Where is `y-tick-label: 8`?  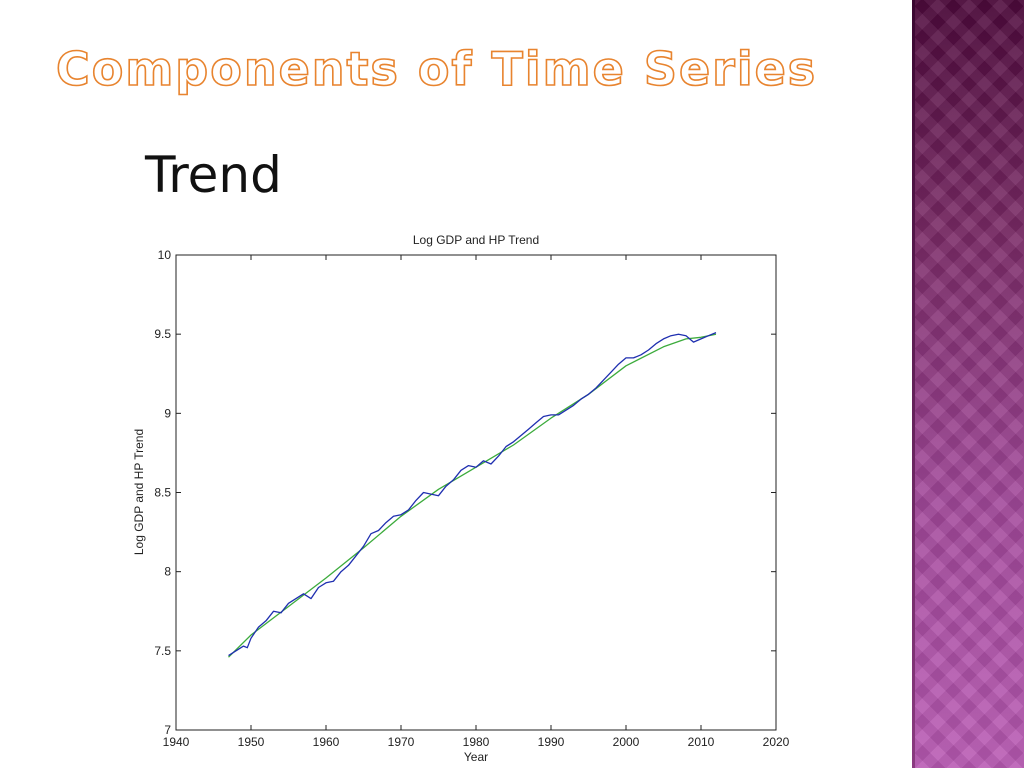
y-tick-label: 8 is located at coordinates (167, 572).